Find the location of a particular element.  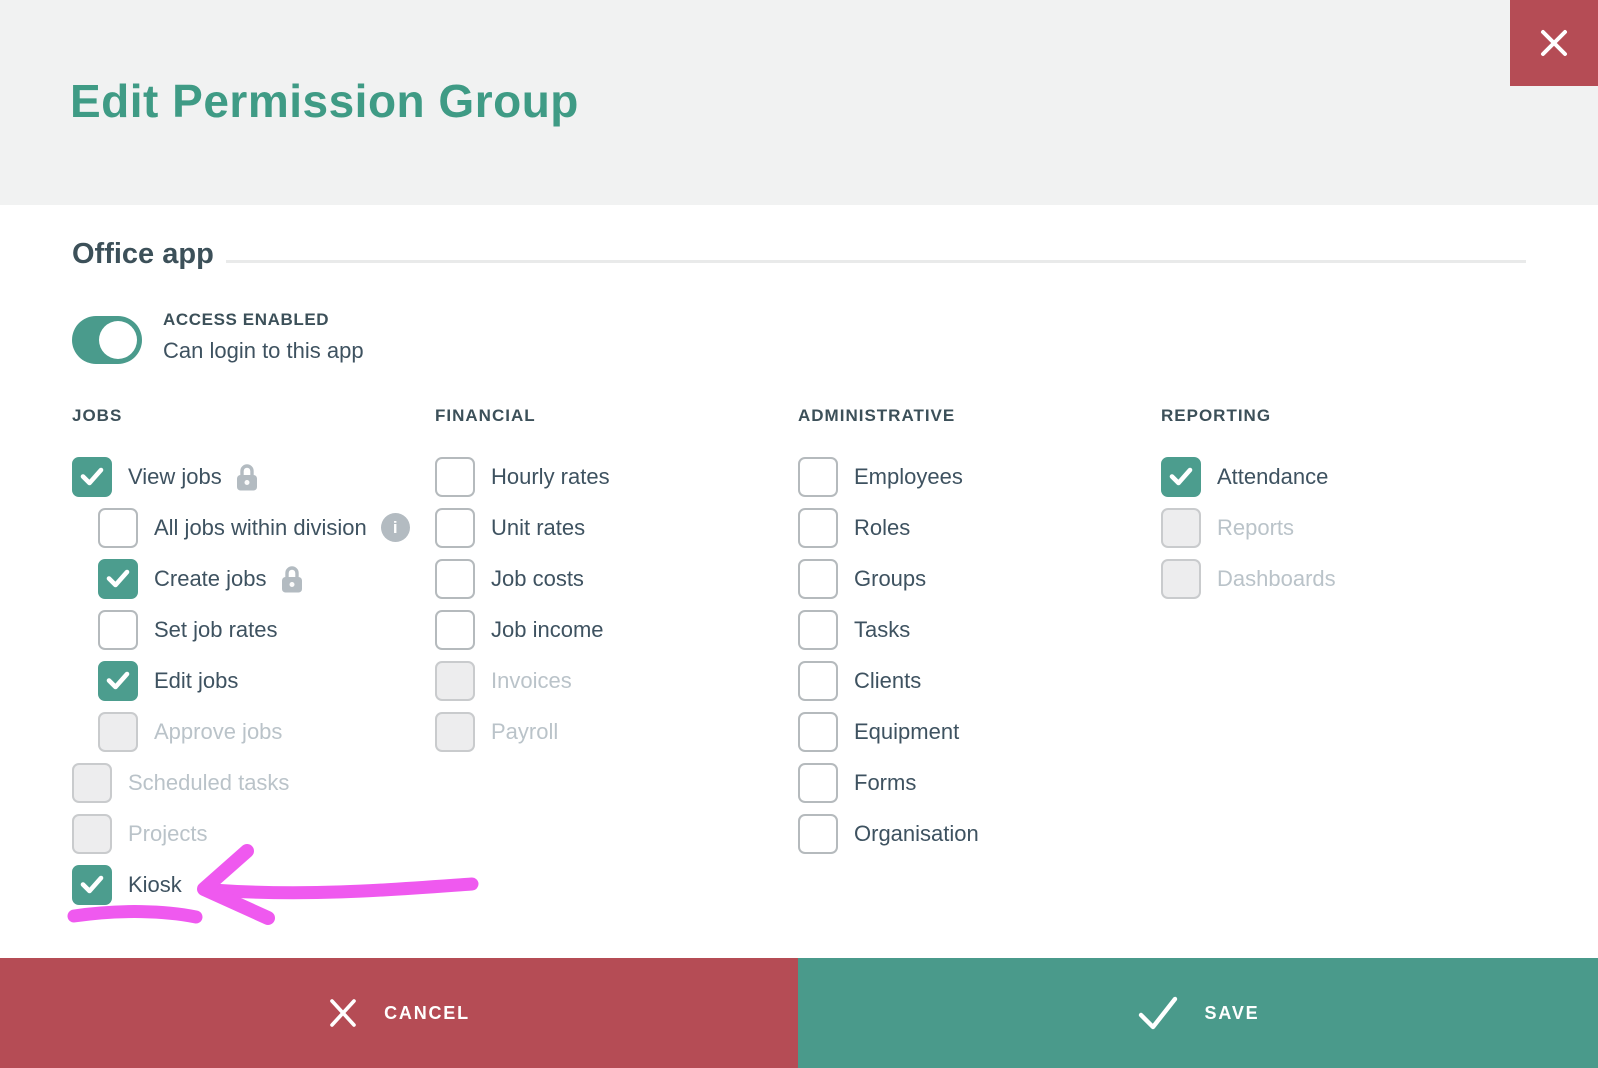

permission-row-employees: Employees is located at coordinates (979, 476).